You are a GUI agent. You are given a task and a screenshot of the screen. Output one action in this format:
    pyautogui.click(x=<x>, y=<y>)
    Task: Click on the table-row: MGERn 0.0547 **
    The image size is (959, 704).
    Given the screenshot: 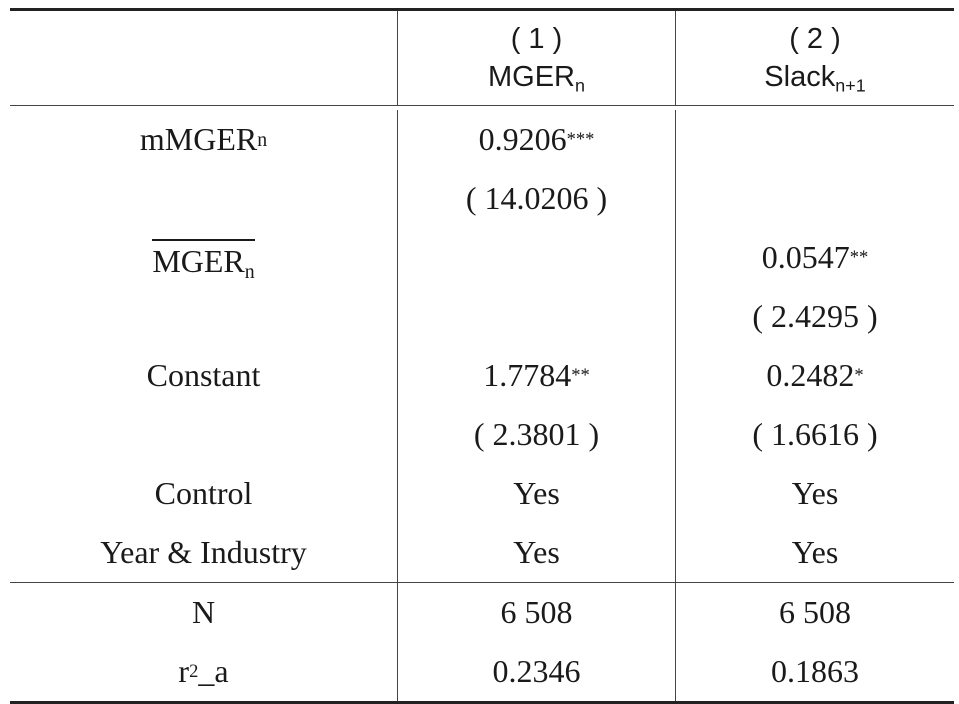 What is the action you would take?
    pyautogui.click(x=482, y=257)
    